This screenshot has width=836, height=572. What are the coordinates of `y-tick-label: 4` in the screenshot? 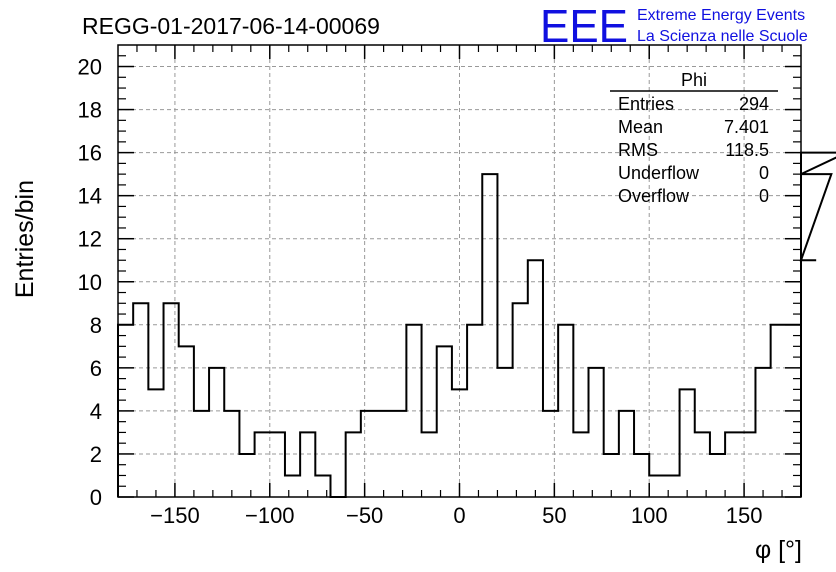 It's located at (96, 411).